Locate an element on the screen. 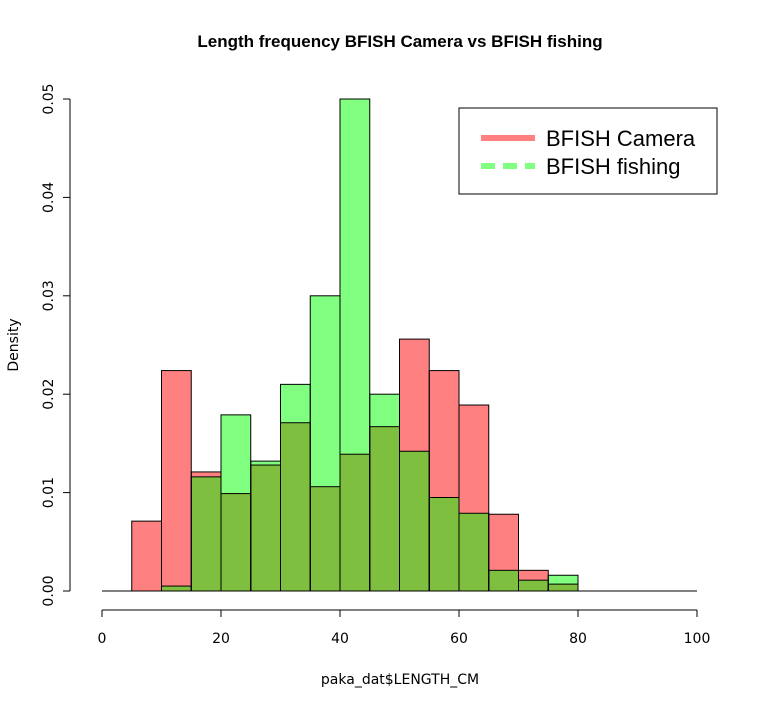  y-tick-label: 0.04 is located at coordinates (49, 197).